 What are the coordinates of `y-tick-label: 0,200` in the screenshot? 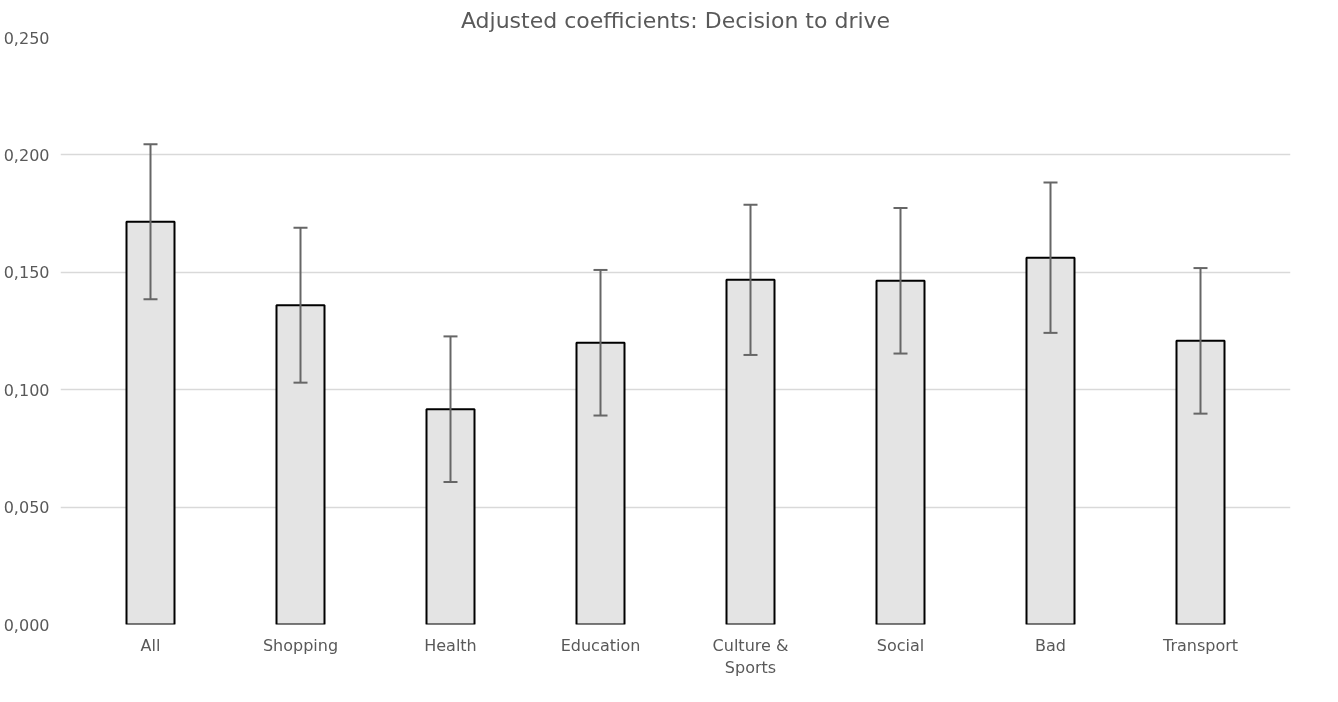 It's located at (26, 155).